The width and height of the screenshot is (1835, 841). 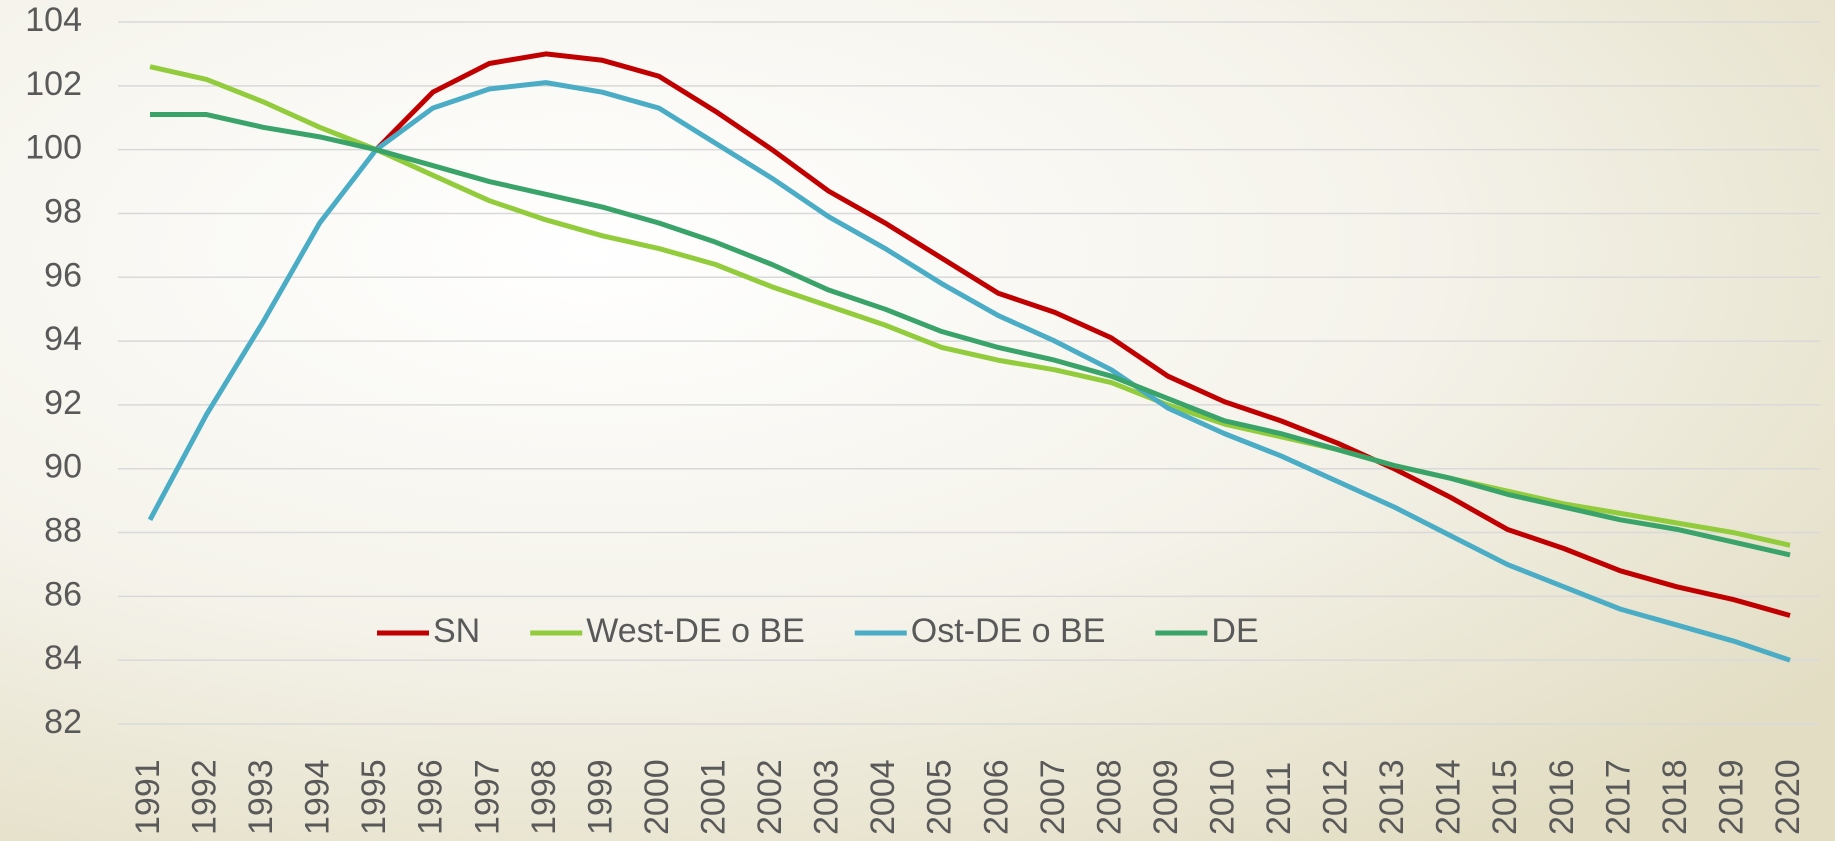 I want to click on x-tick-label: 1998, so click(x=544, y=797).